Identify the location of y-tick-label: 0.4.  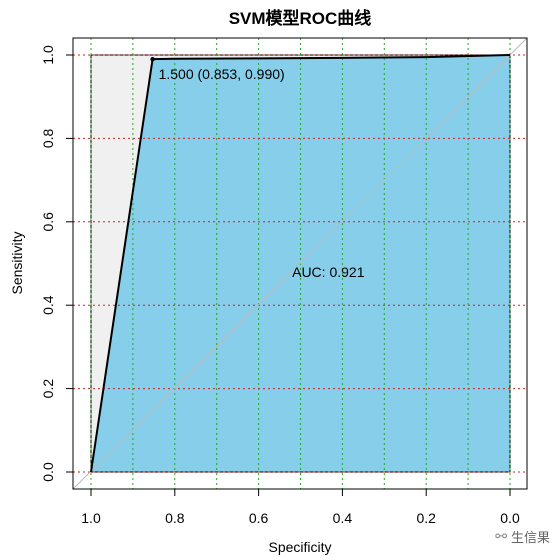
(48, 305).